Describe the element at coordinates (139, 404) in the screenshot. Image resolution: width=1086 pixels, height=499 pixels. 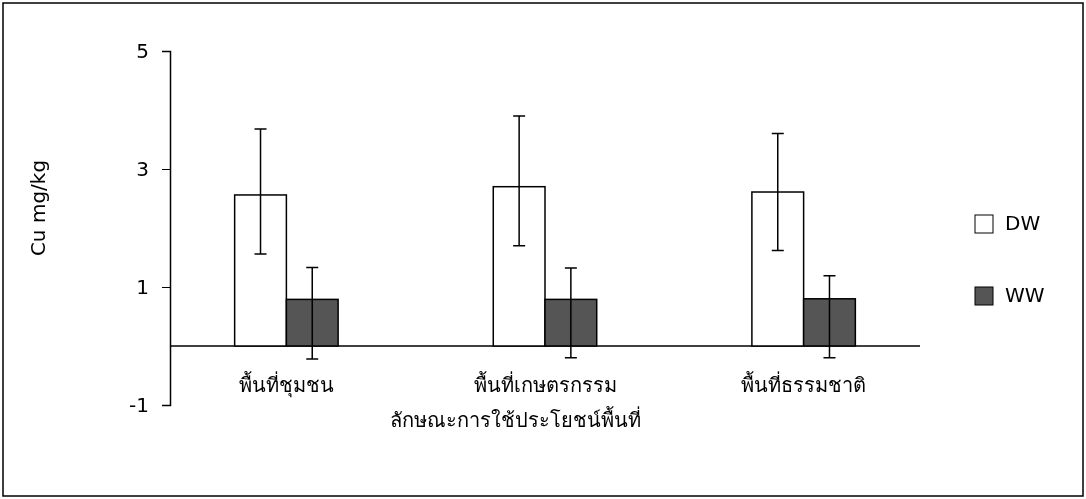
I see `y-tick-label: -1` at that location.